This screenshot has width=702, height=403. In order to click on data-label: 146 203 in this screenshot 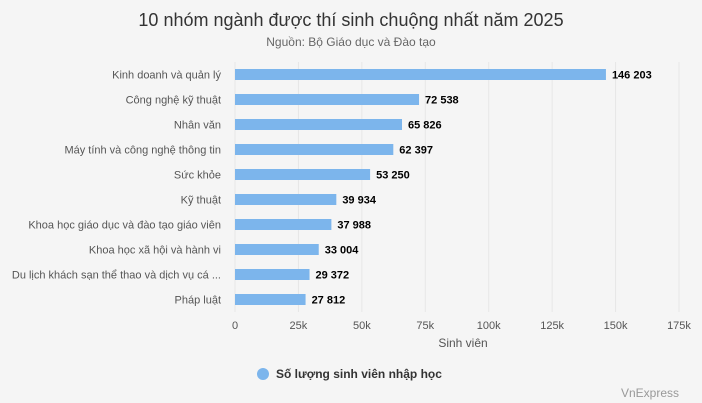, I will do `click(632, 76)`.